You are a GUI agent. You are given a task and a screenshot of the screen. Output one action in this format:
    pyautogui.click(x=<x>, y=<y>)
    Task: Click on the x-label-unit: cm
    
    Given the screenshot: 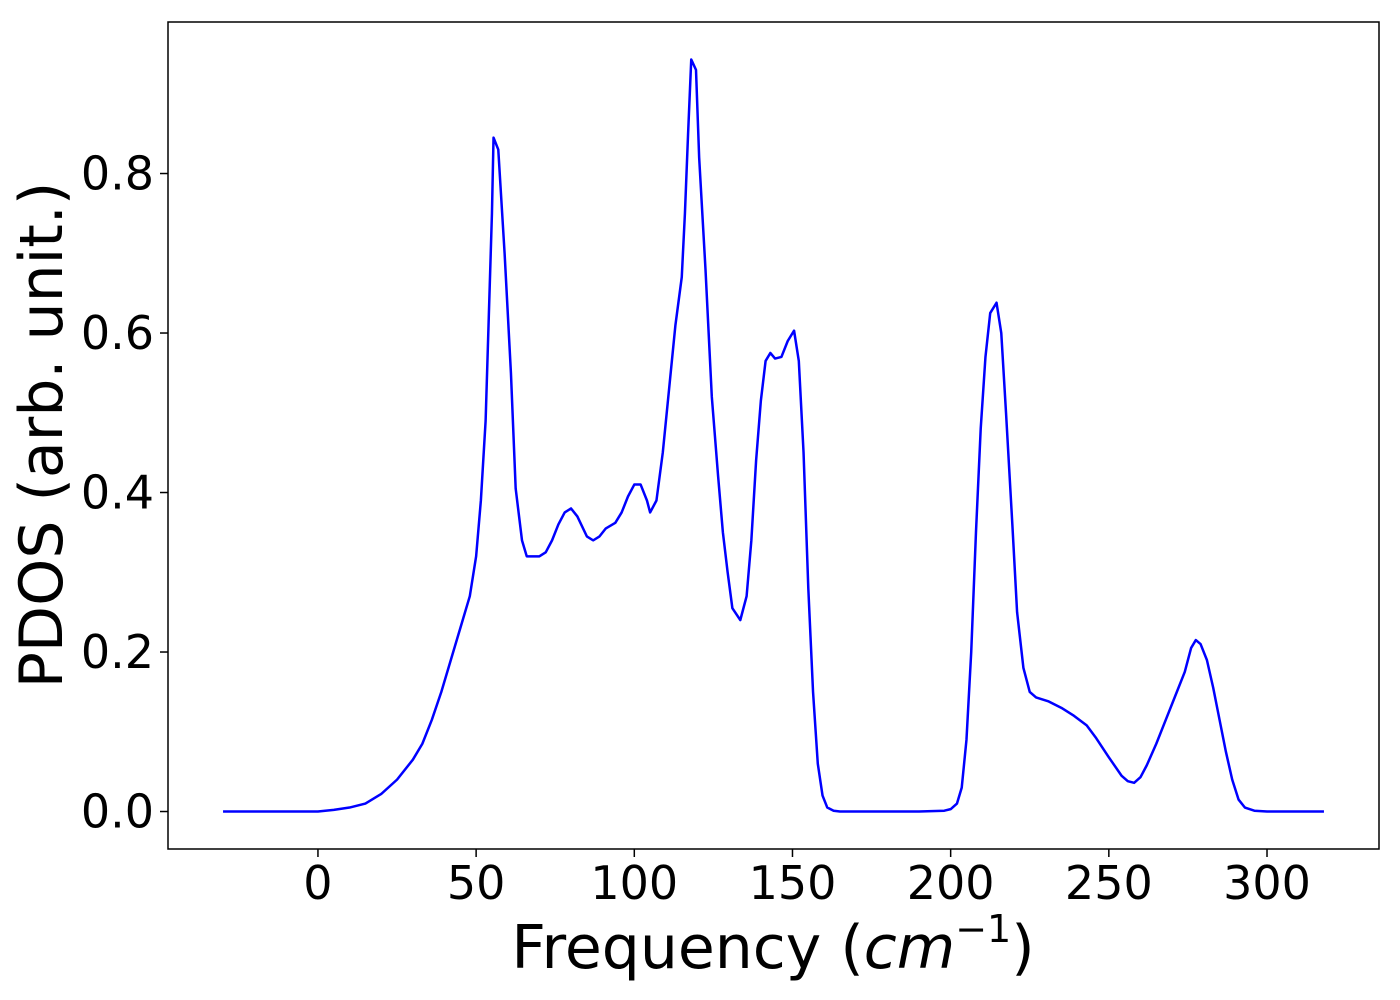 What is the action you would take?
    pyautogui.click(x=909, y=948)
    